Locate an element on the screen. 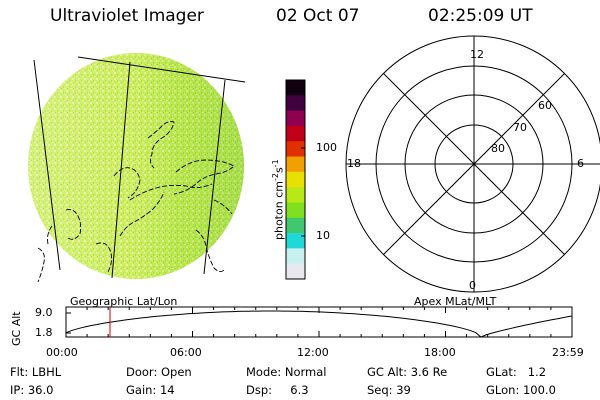 The image size is (600, 400). date-label: 02 Oct 07 is located at coordinates (318, 16).